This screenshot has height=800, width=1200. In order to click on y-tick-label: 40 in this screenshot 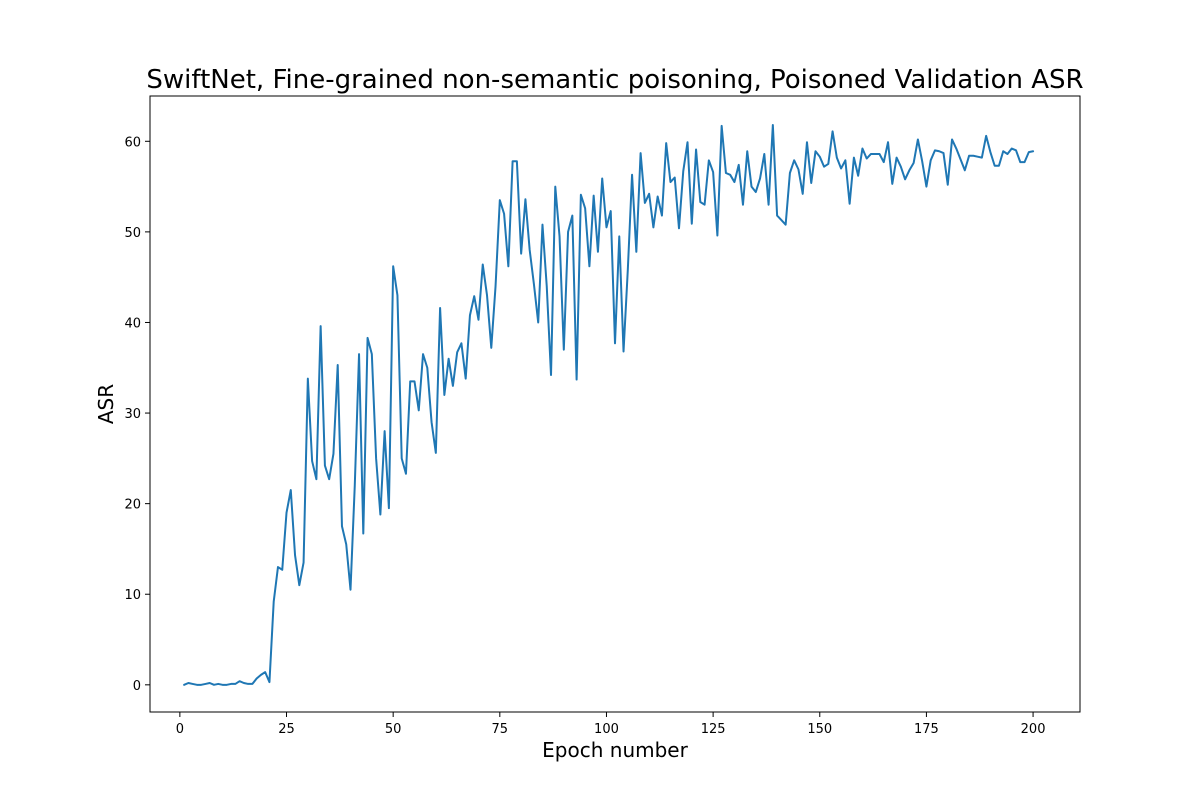, I will do `click(132, 323)`.